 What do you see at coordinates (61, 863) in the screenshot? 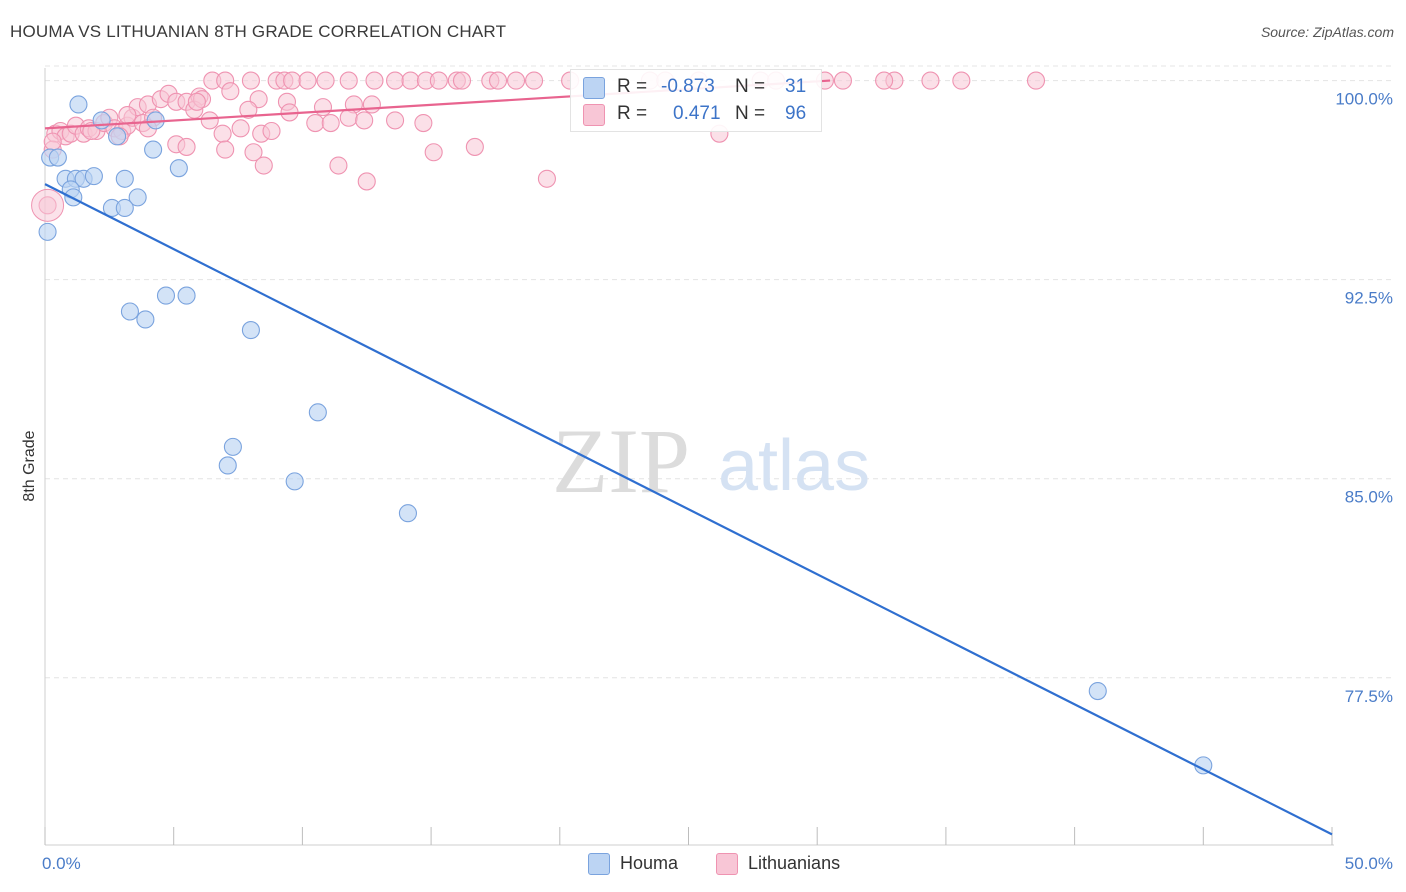
I see `x-tick-label: 0.0%` at bounding box center [61, 863].